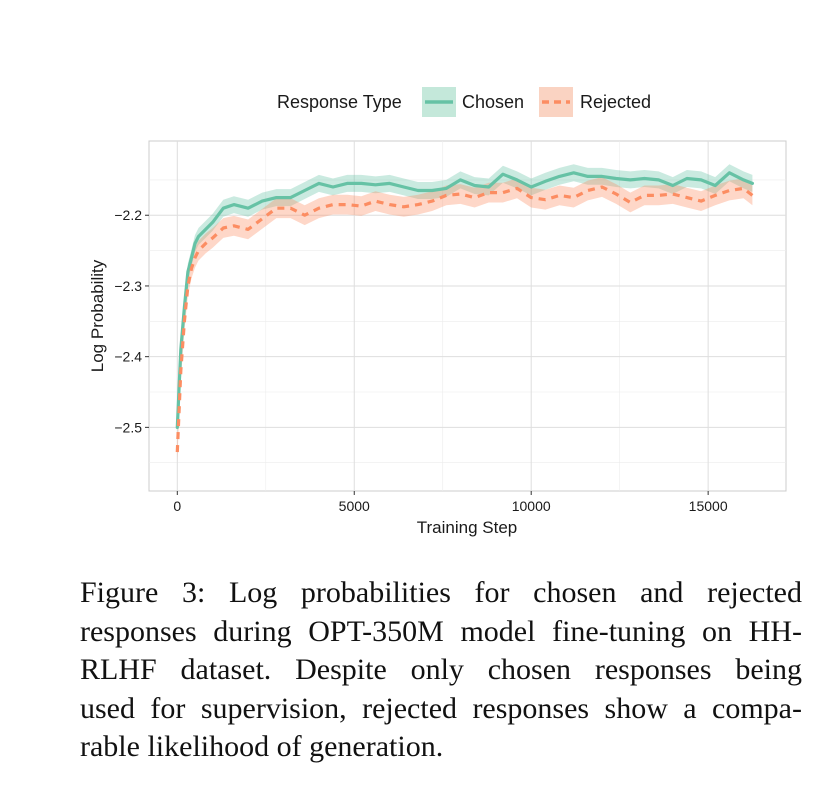 The width and height of the screenshot is (824, 794). What do you see at coordinates (615, 102) in the screenshot?
I see `legend-label-rejected: Rejected` at bounding box center [615, 102].